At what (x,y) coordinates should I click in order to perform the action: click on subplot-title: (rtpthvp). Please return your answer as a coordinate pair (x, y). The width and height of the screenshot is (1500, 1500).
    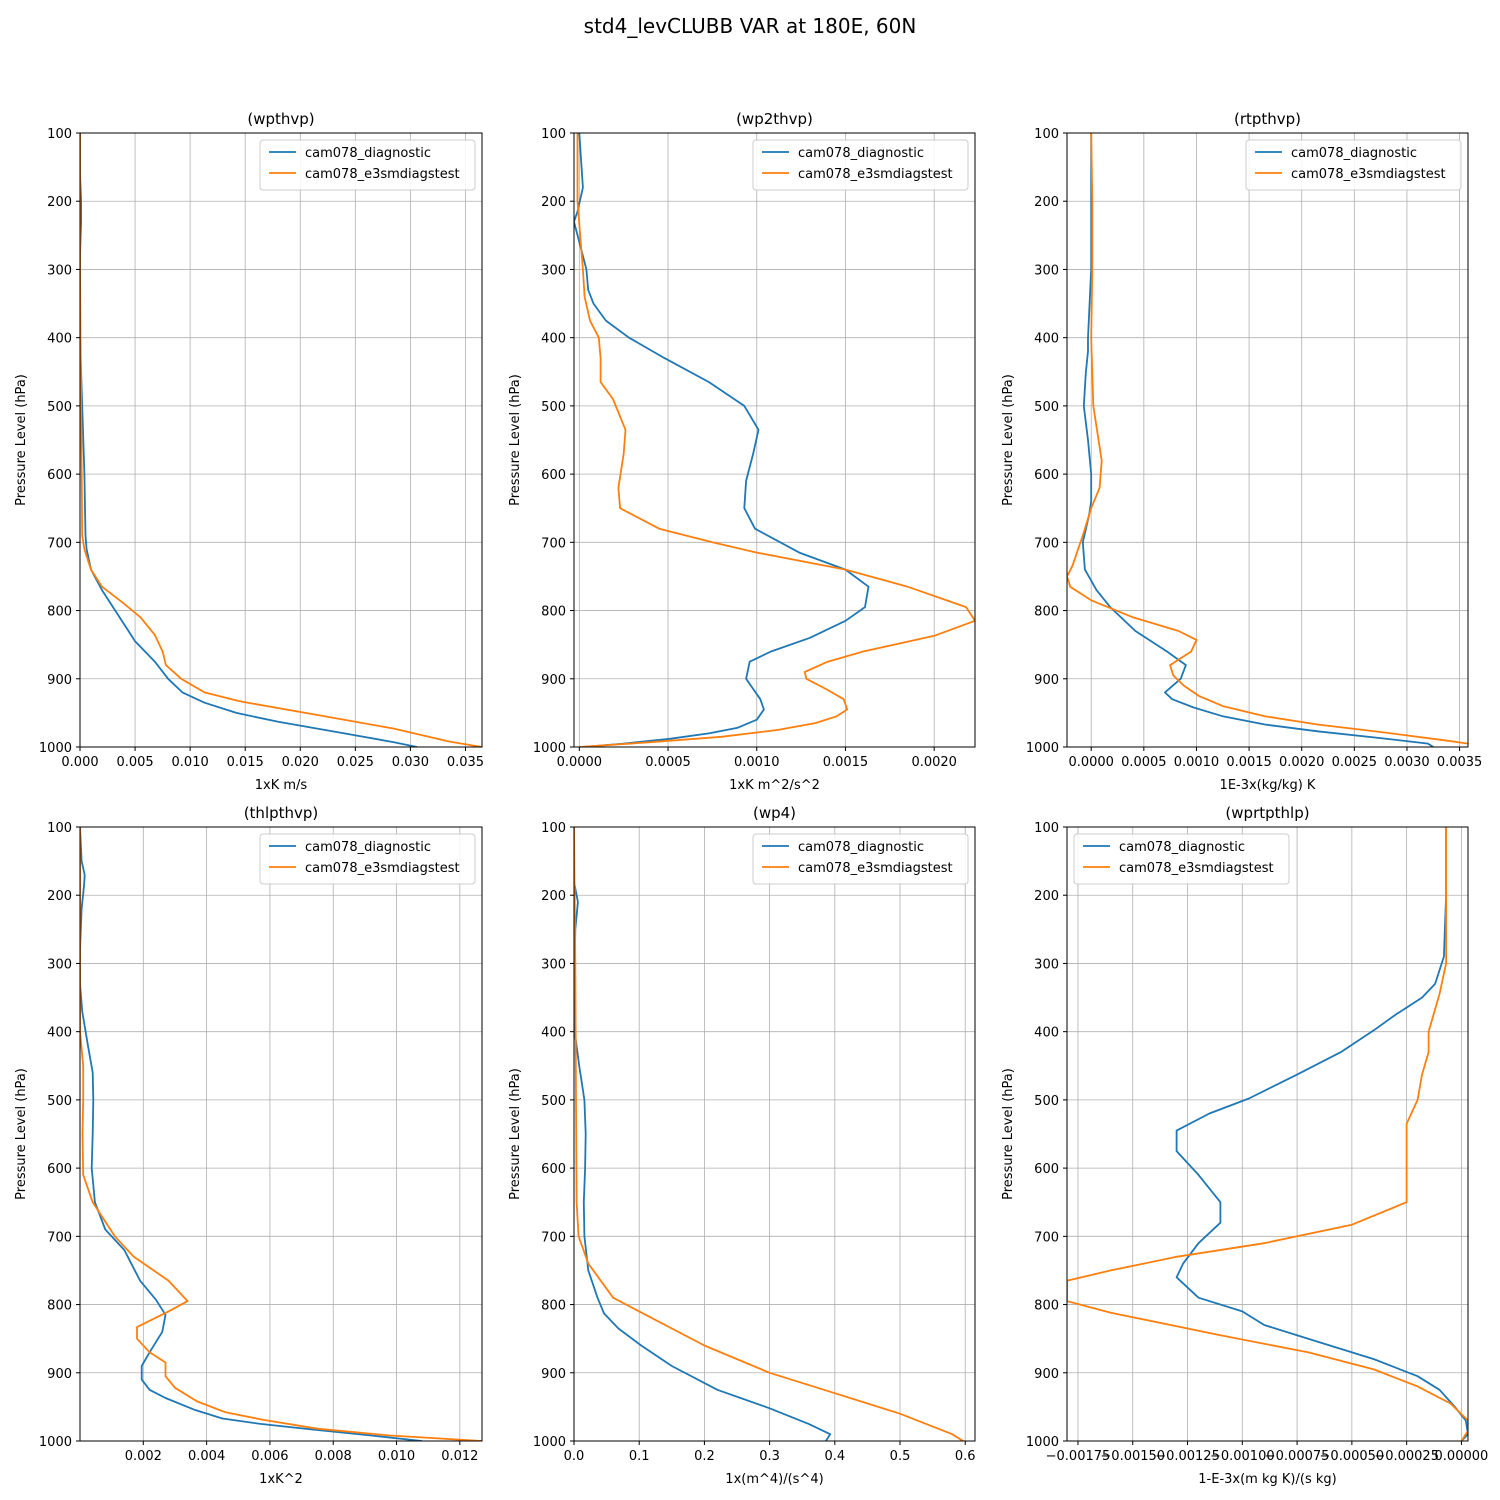
    Looking at the image, I should click on (1267, 119).